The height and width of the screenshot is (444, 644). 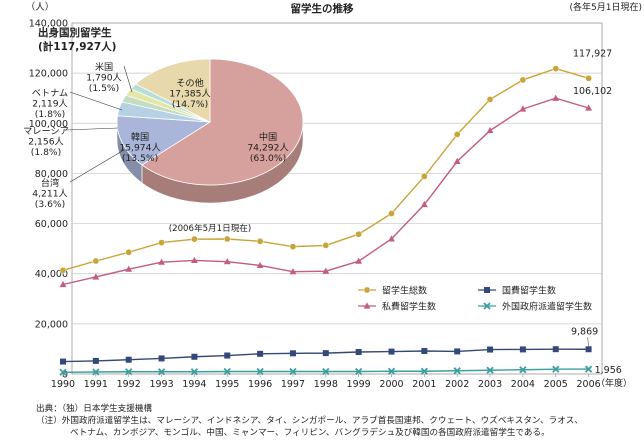 What do you see at coordinates (140, 158) in the screenshot?
I see `pie-percent-1: (13.5%)` at bounding box center [140, 158].